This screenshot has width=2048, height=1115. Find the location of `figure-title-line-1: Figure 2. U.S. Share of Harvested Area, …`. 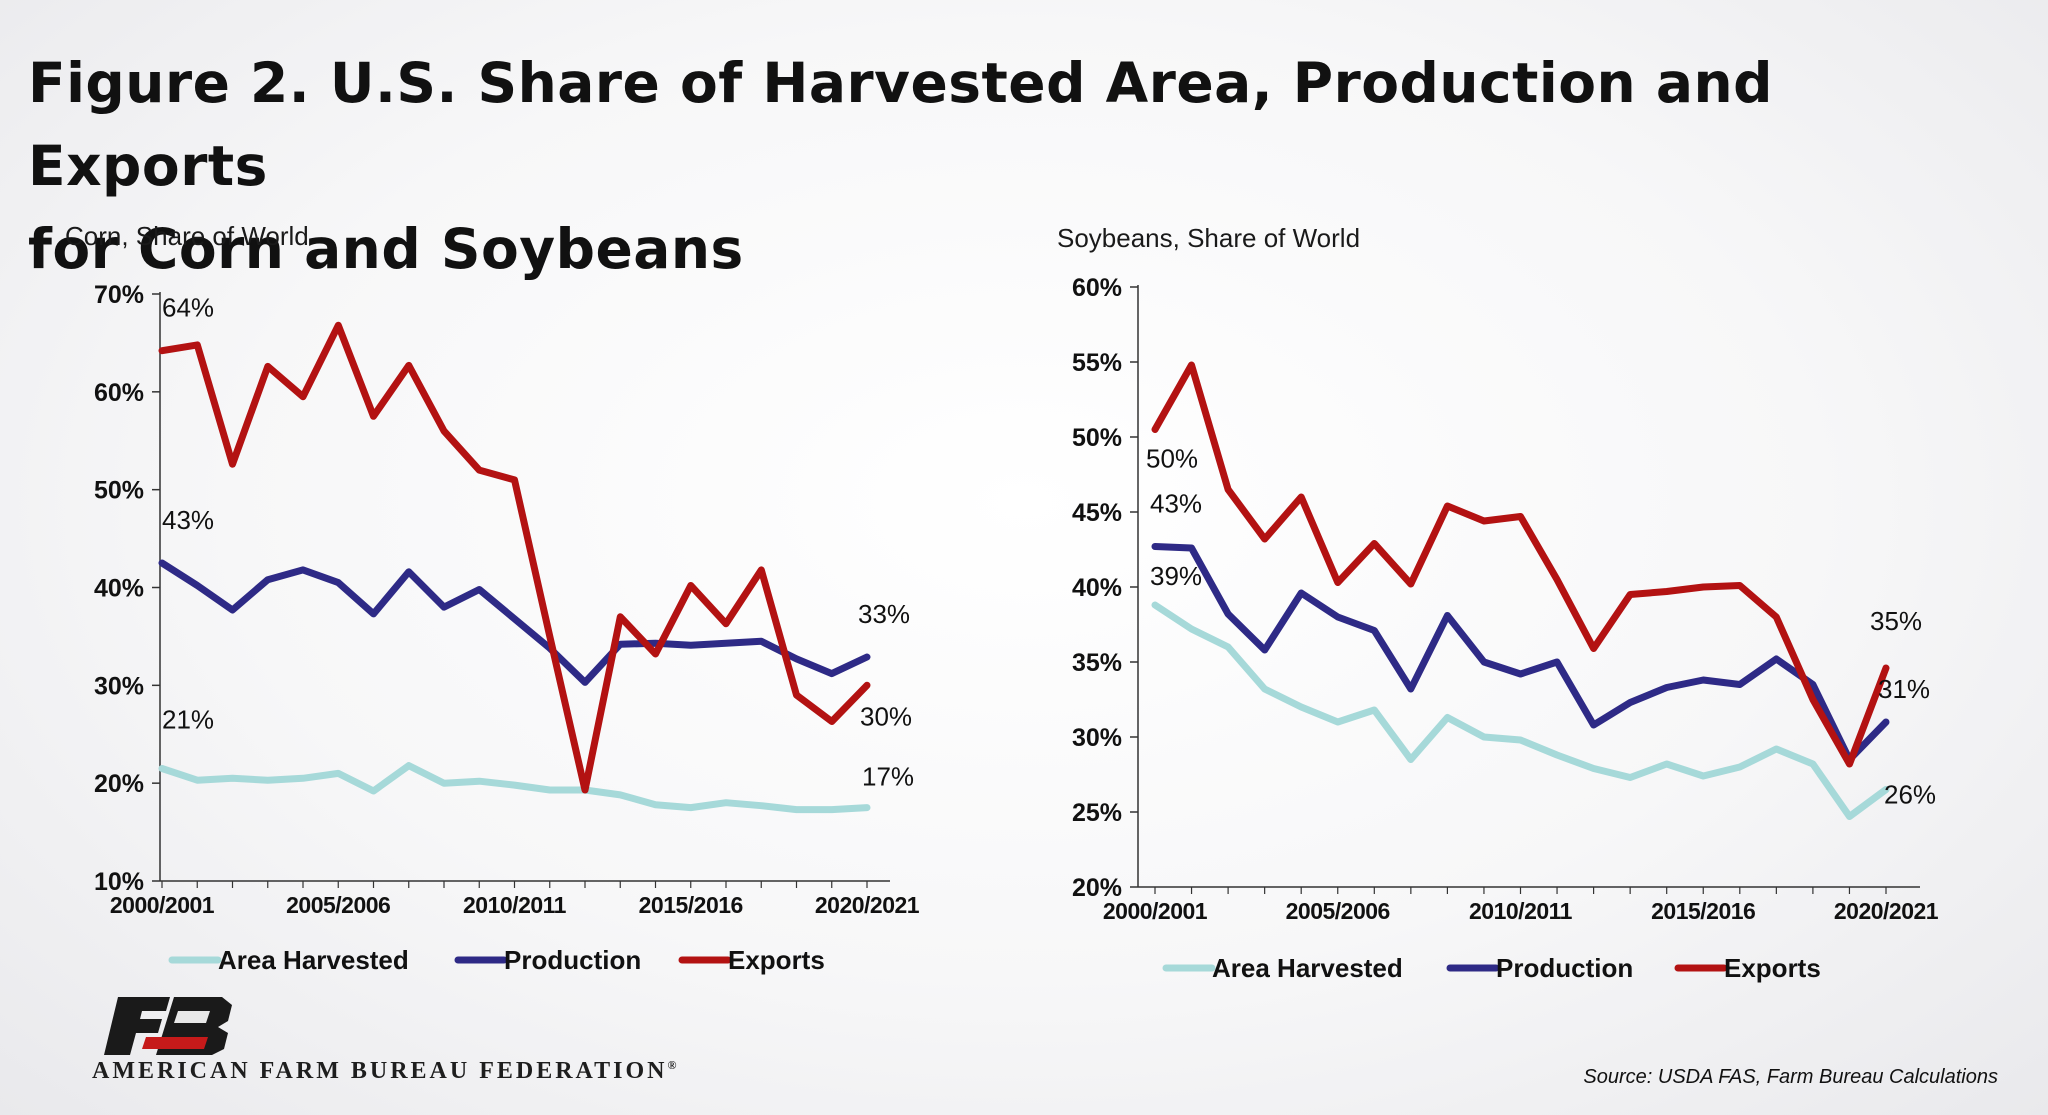

figure-title-line-1: Figure 2. U.S. Share of Harvested Area, … is located at coordinates (900, 124).